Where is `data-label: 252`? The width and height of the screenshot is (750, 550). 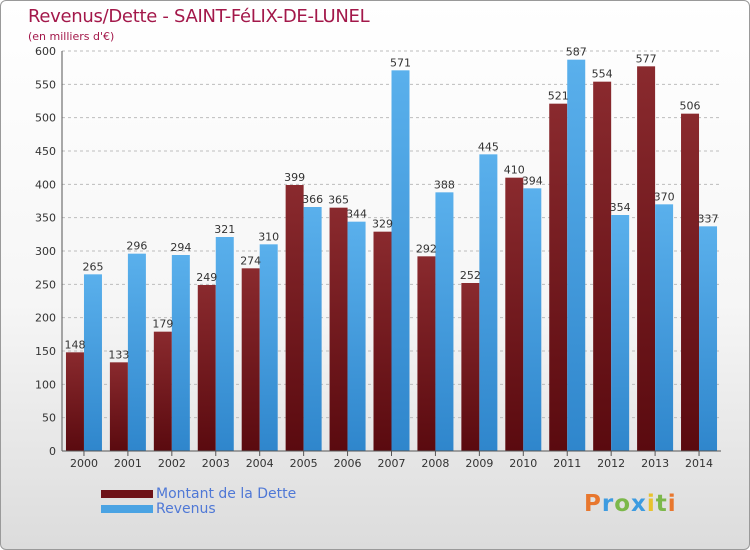 data-label: 252 is located at coordinates (470, 275).